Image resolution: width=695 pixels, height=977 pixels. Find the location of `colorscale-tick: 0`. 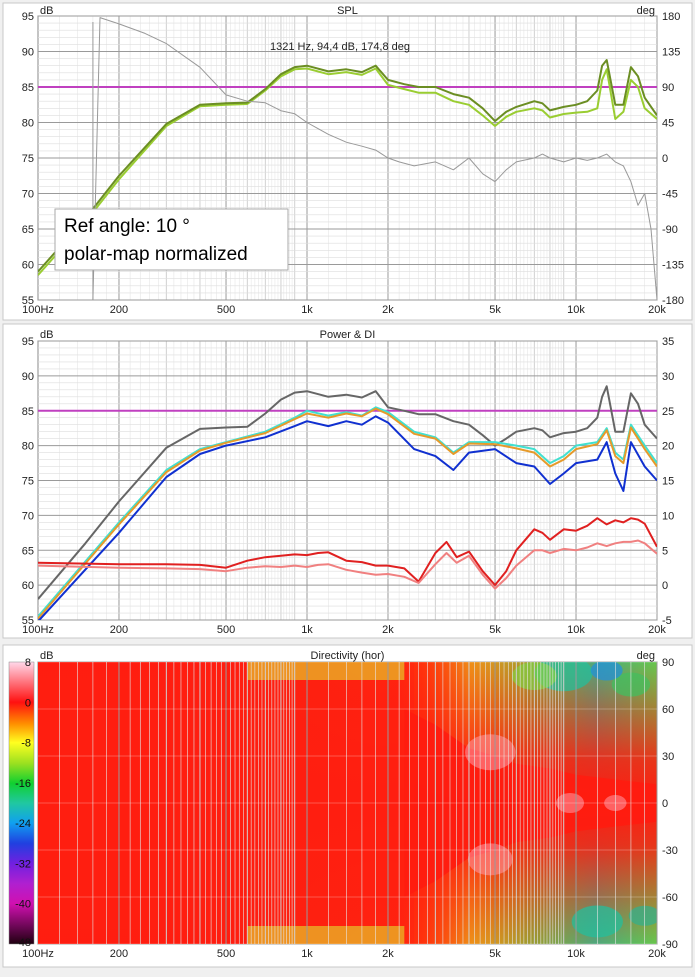

colorscale-tick: 0 is located at coordinates (28, 703).